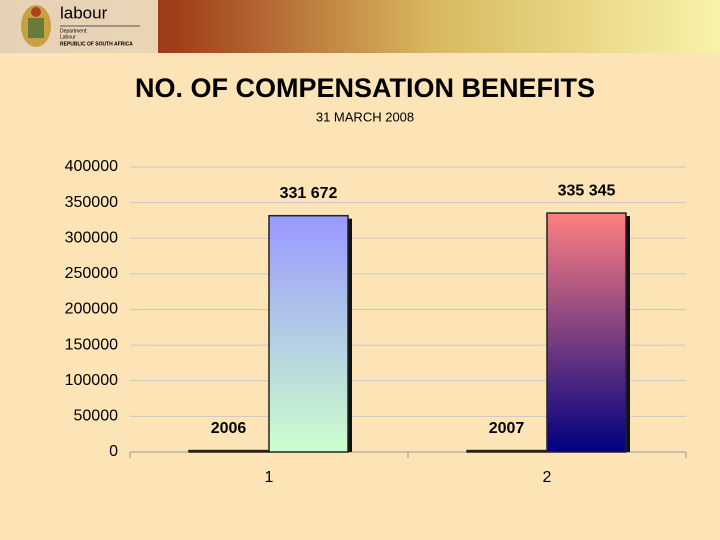  What do you see at coordinates (309, 193) in the screenshot?
I see `data-label: 331 672` at bounding box center [309, 193].